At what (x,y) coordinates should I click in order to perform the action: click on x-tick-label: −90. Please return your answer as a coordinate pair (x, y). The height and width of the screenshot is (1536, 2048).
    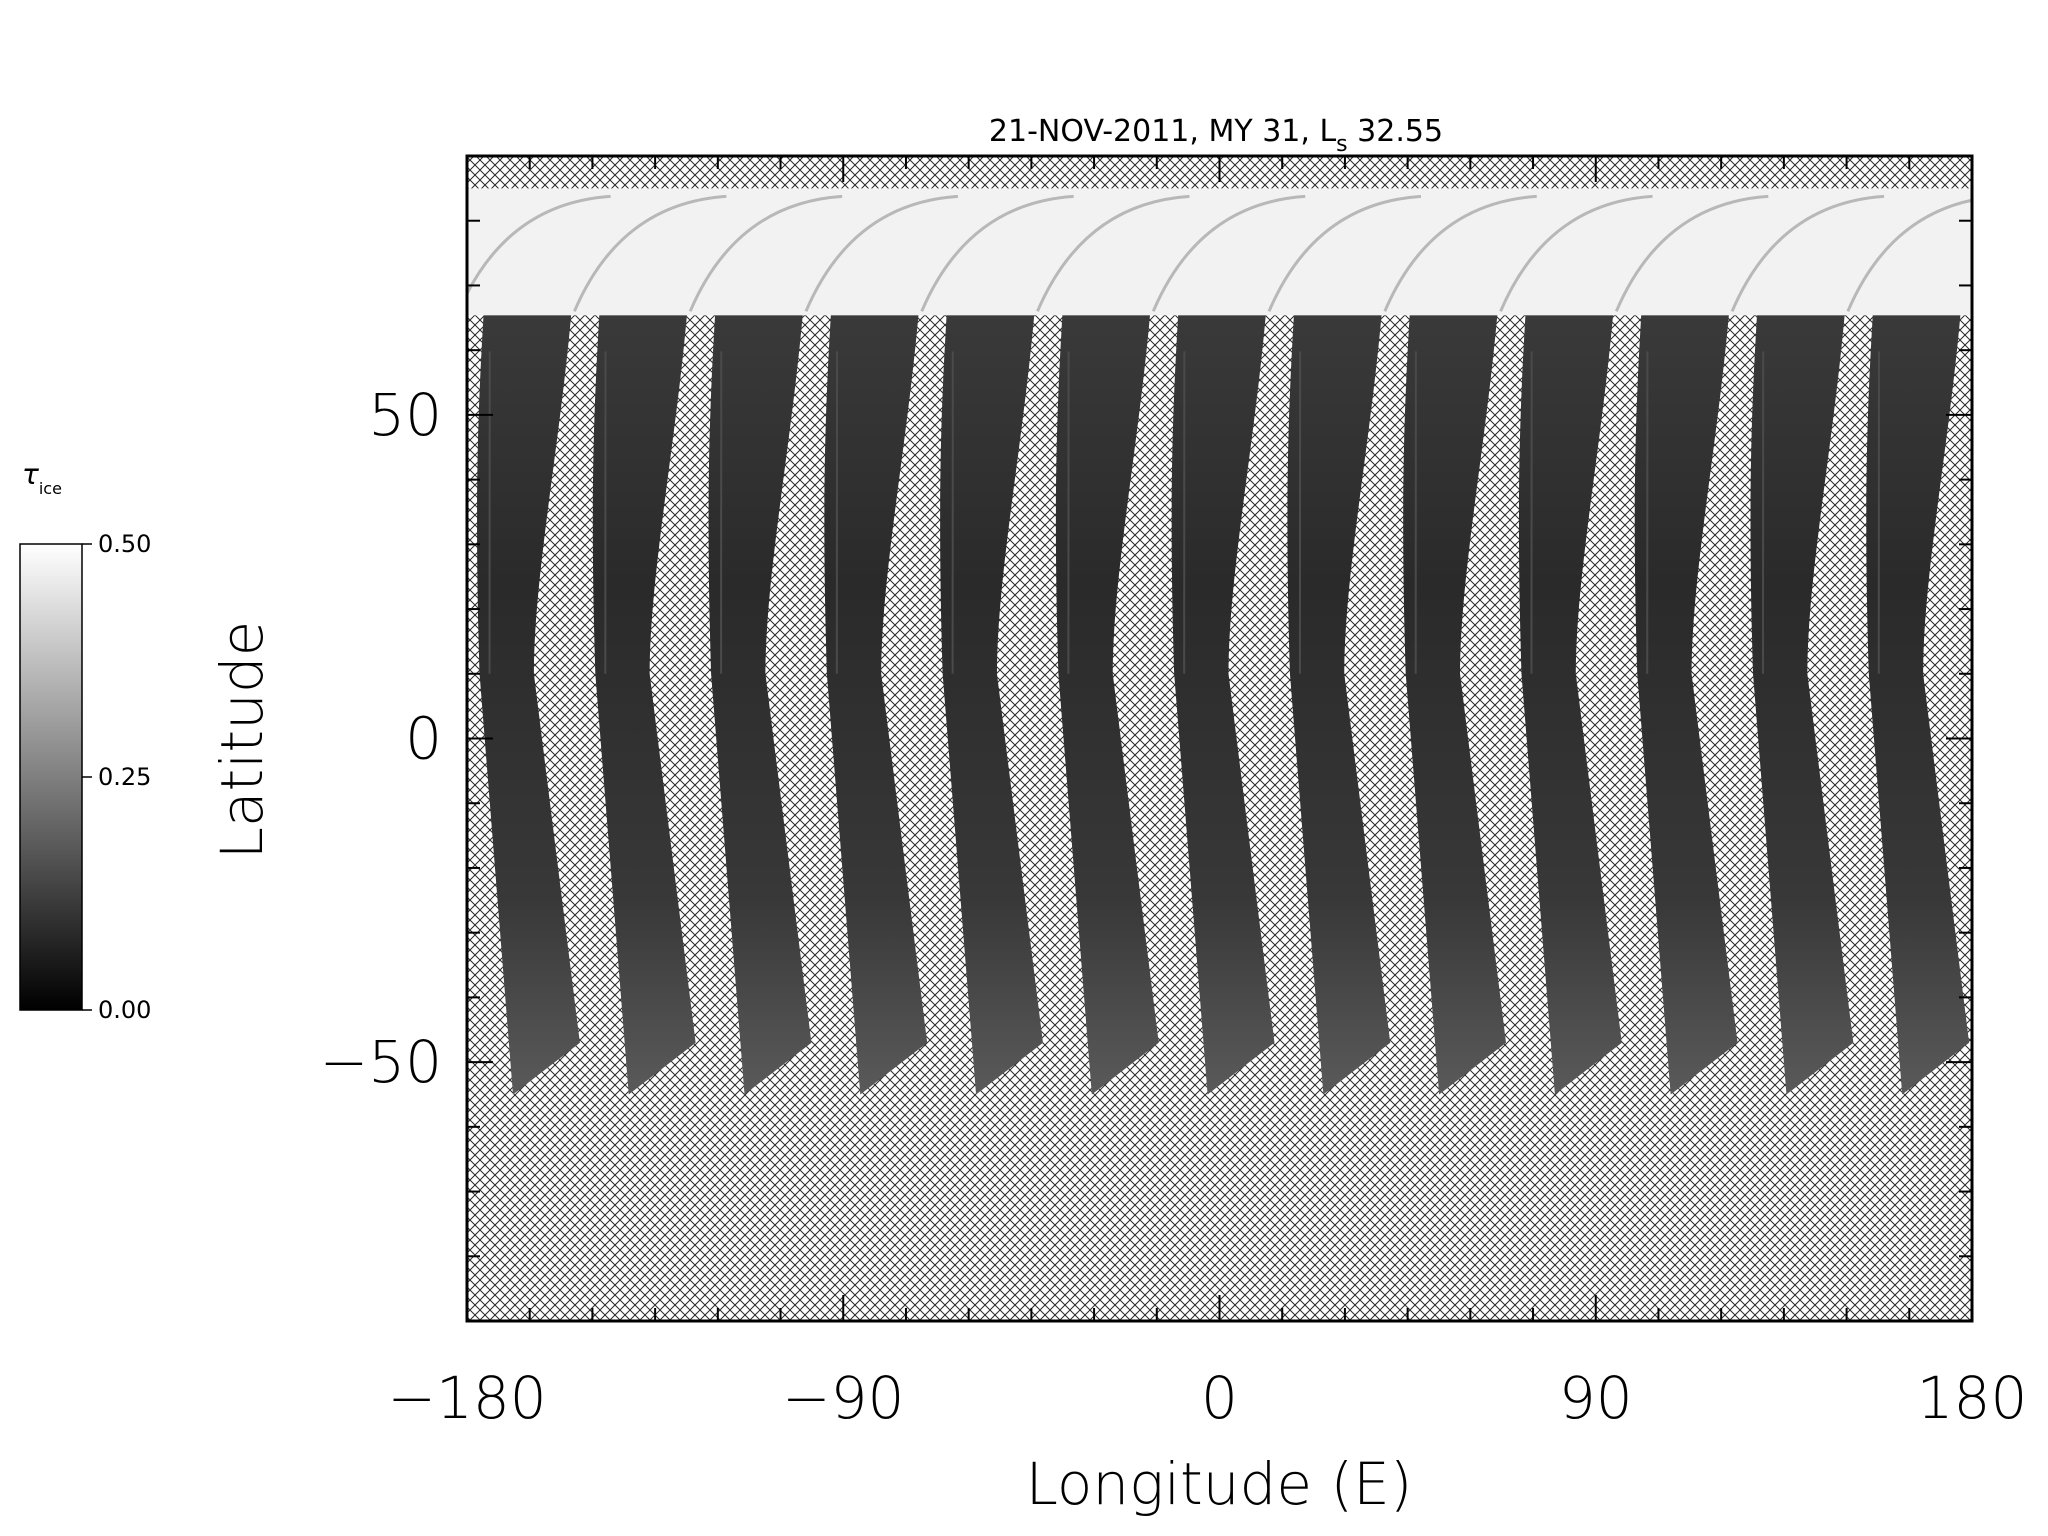
    Looking at the image, I should click on (843, 1398).